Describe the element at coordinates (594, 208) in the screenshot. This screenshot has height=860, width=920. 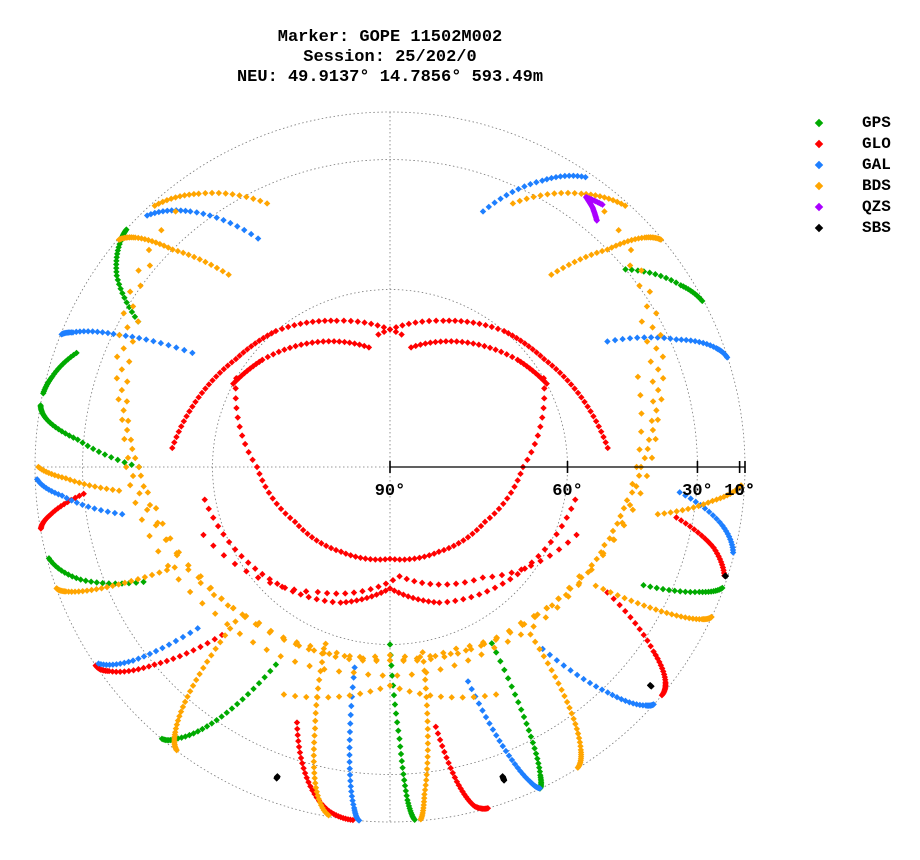
I see `track-qzs` at that location.